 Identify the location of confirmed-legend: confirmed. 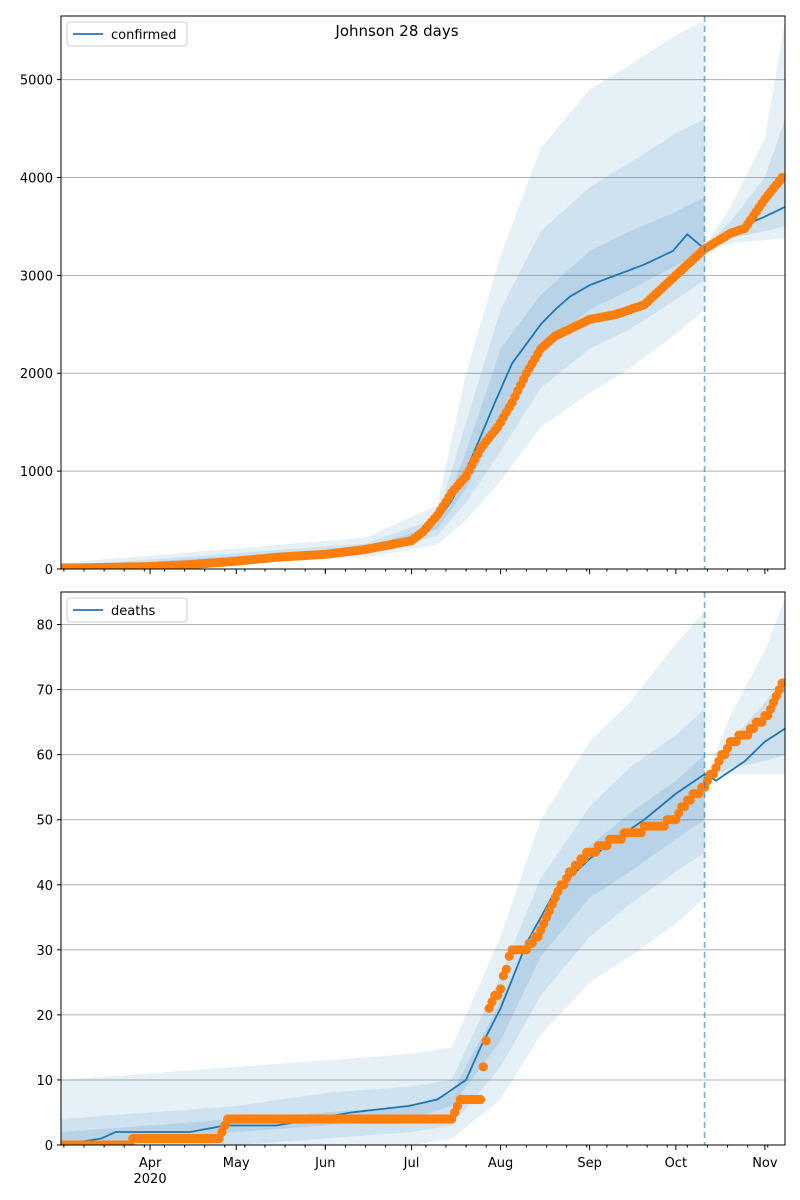
(127, 34).